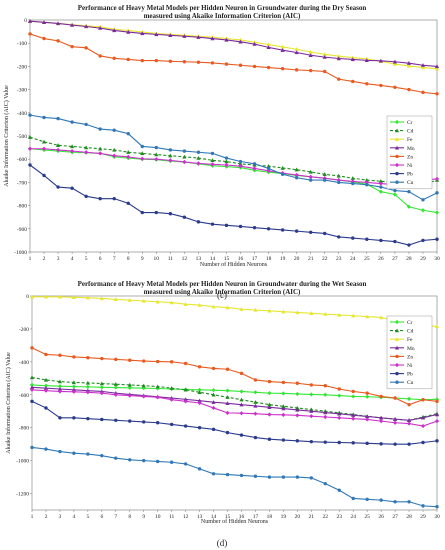 The height and width of the screenshot is (550, 445). Describe the element at coordinates (158, 517) in the screenshot. I see `x-tick-label: 10` at that location.